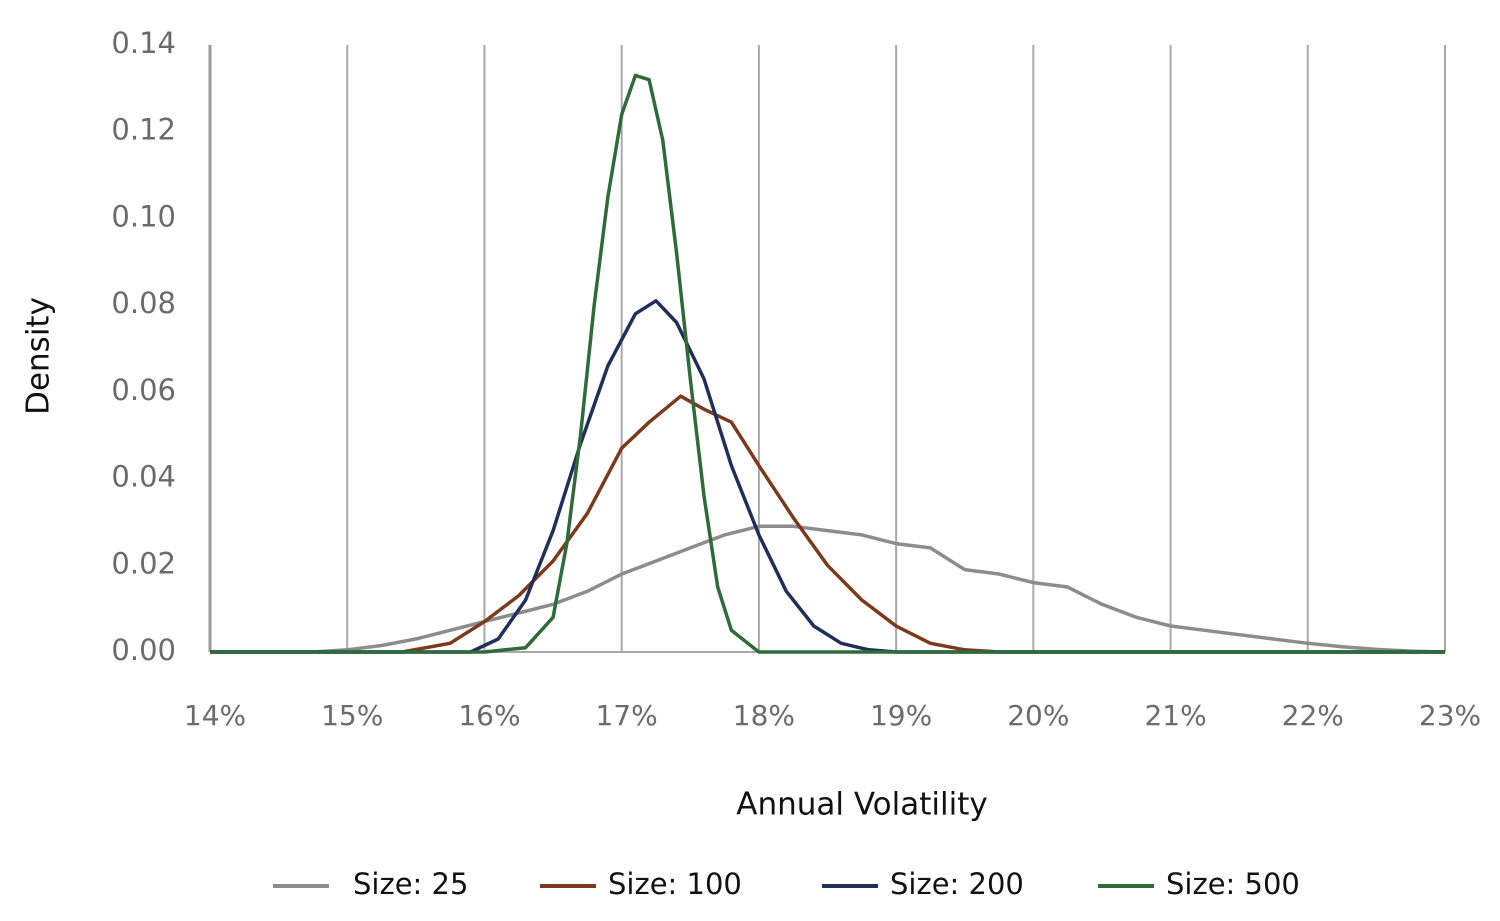 The height and width of the screenshot is (921, 1500). Describe the element at coordinates (143, 563) in the screenshot. I see `y-tick-label: 0.02` at that location.